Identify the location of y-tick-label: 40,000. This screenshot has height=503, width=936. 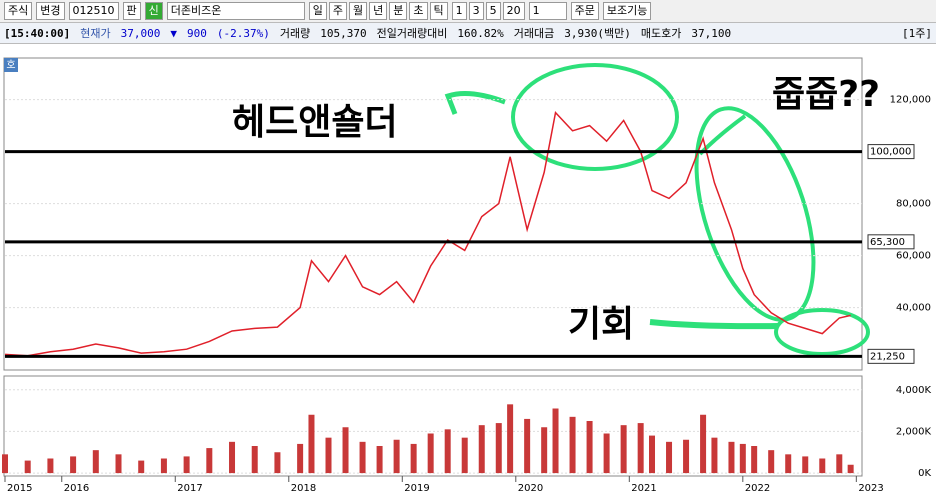
(913, 308).